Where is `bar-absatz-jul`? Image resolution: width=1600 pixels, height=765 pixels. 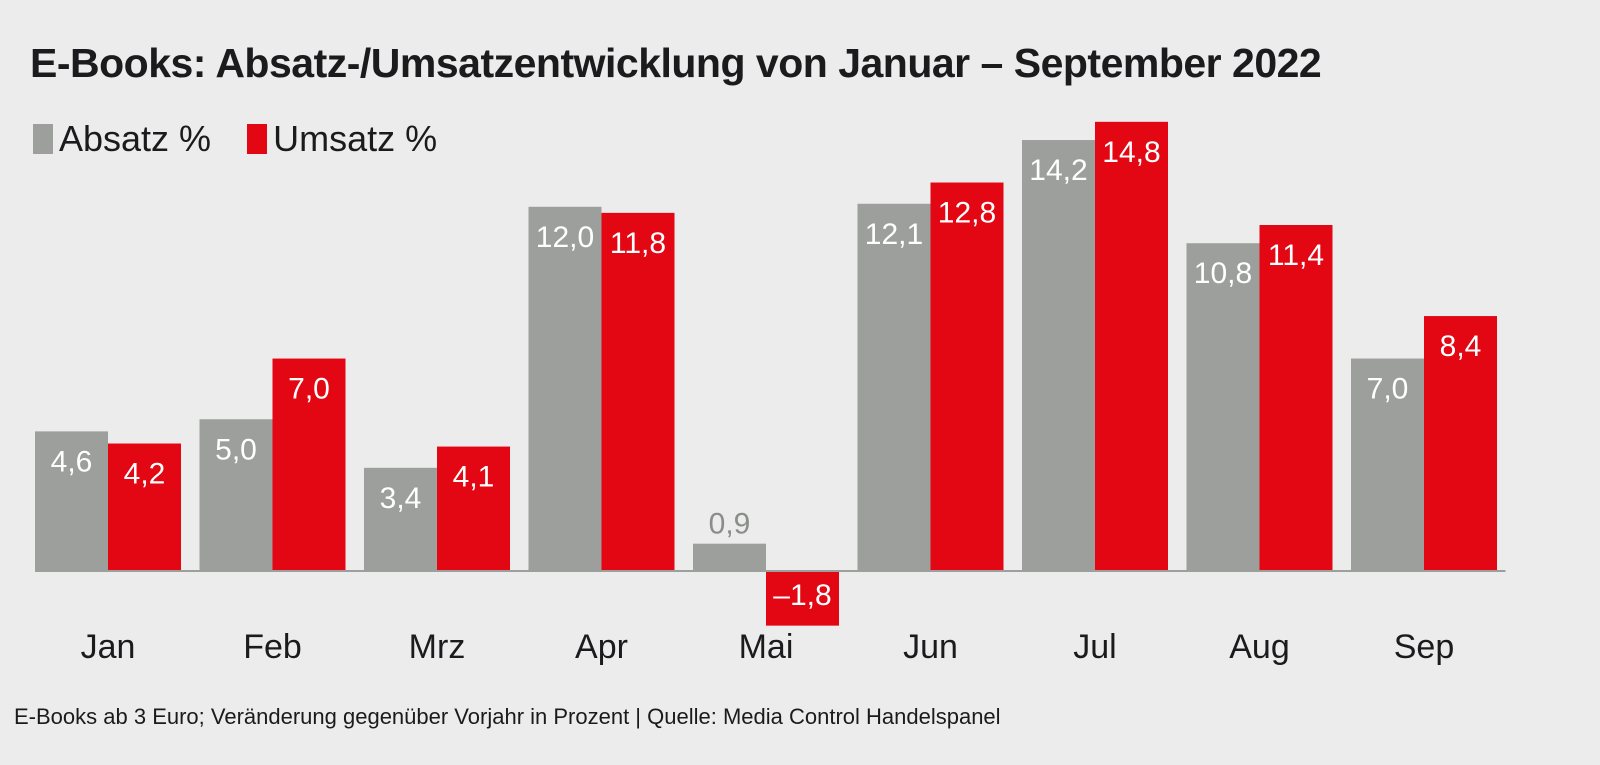
bar-absatz-jul is located at coordinates (1058, 355).